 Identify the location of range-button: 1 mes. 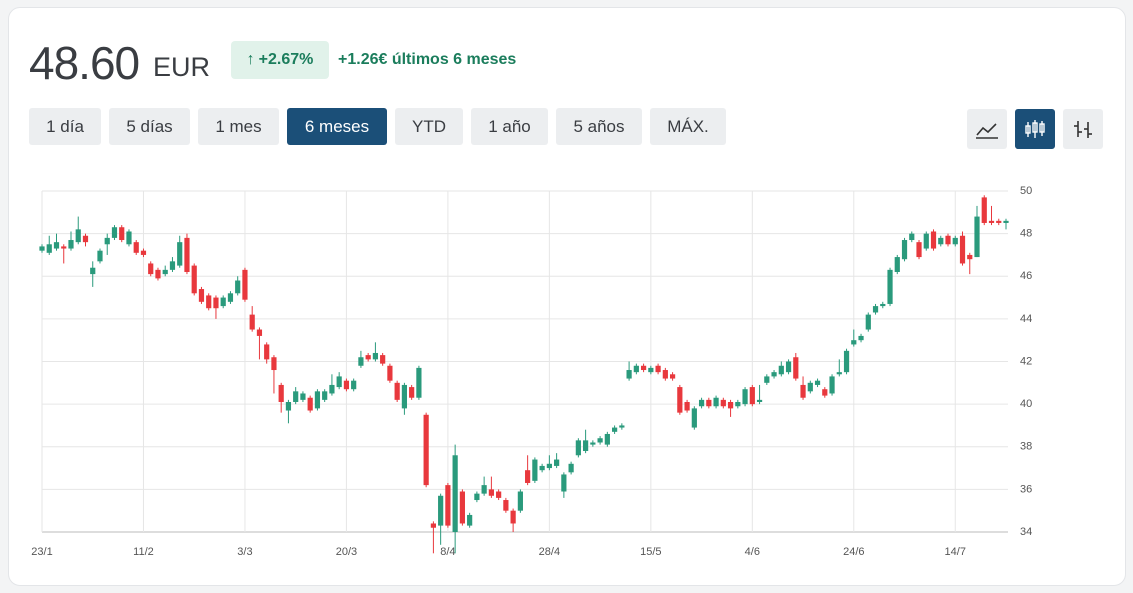
(238, 126).